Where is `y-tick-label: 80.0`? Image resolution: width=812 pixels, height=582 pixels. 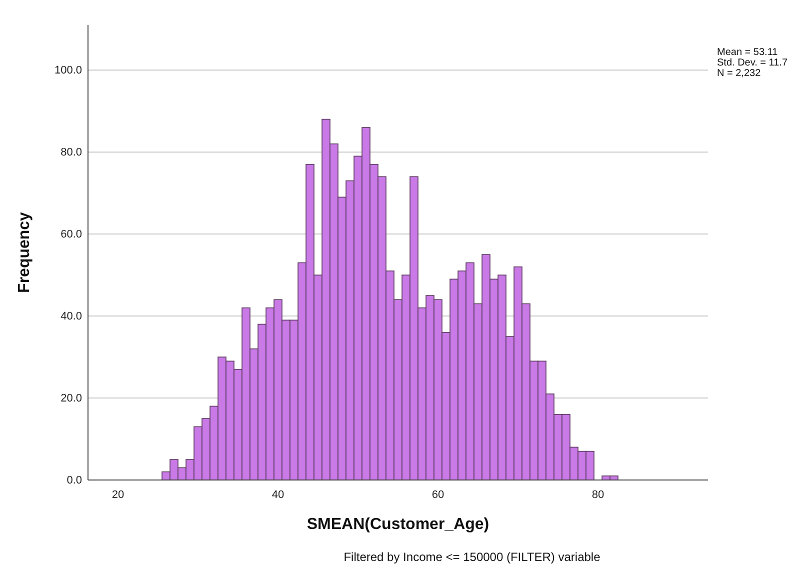 y-tick-label: 80.0 is located at coordinates (71, 152).